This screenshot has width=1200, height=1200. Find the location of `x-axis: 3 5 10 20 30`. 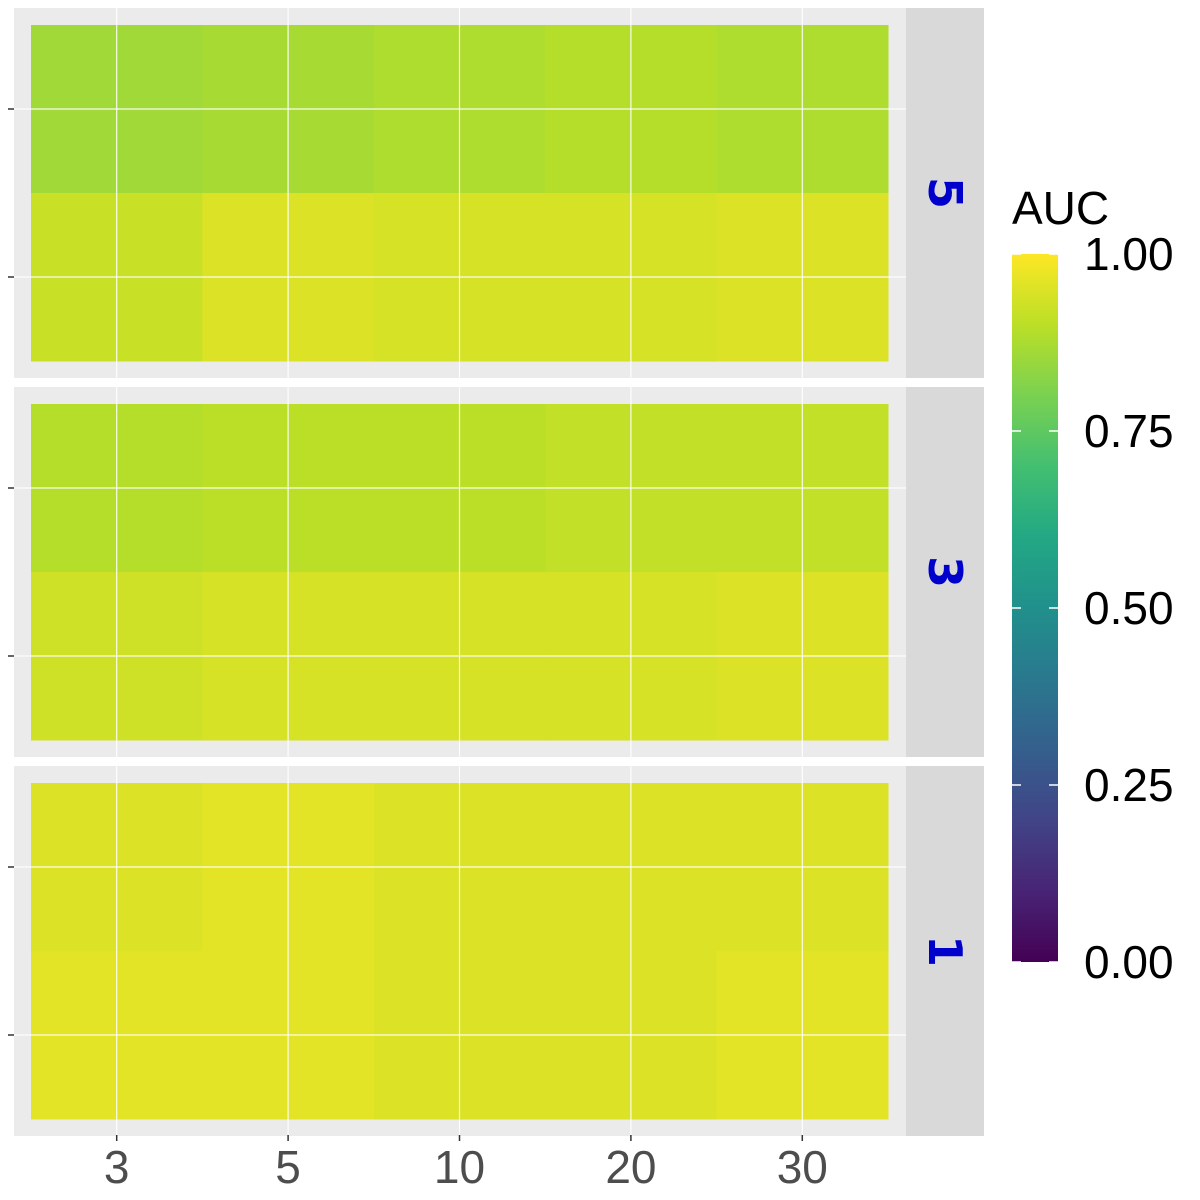

x-axis: 3 5 10 20 30 is located at coordinates (466, 1164).